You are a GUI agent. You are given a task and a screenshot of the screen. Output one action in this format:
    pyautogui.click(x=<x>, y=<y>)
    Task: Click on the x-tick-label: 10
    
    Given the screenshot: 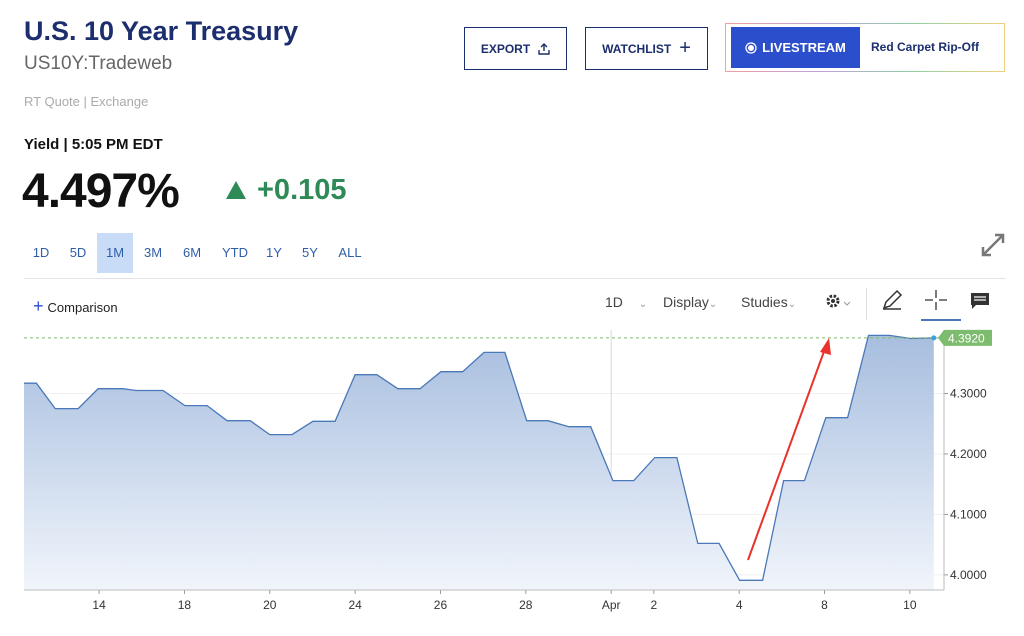 What is the action you would take?
    pyautogui.click(x=910, y=605)
    